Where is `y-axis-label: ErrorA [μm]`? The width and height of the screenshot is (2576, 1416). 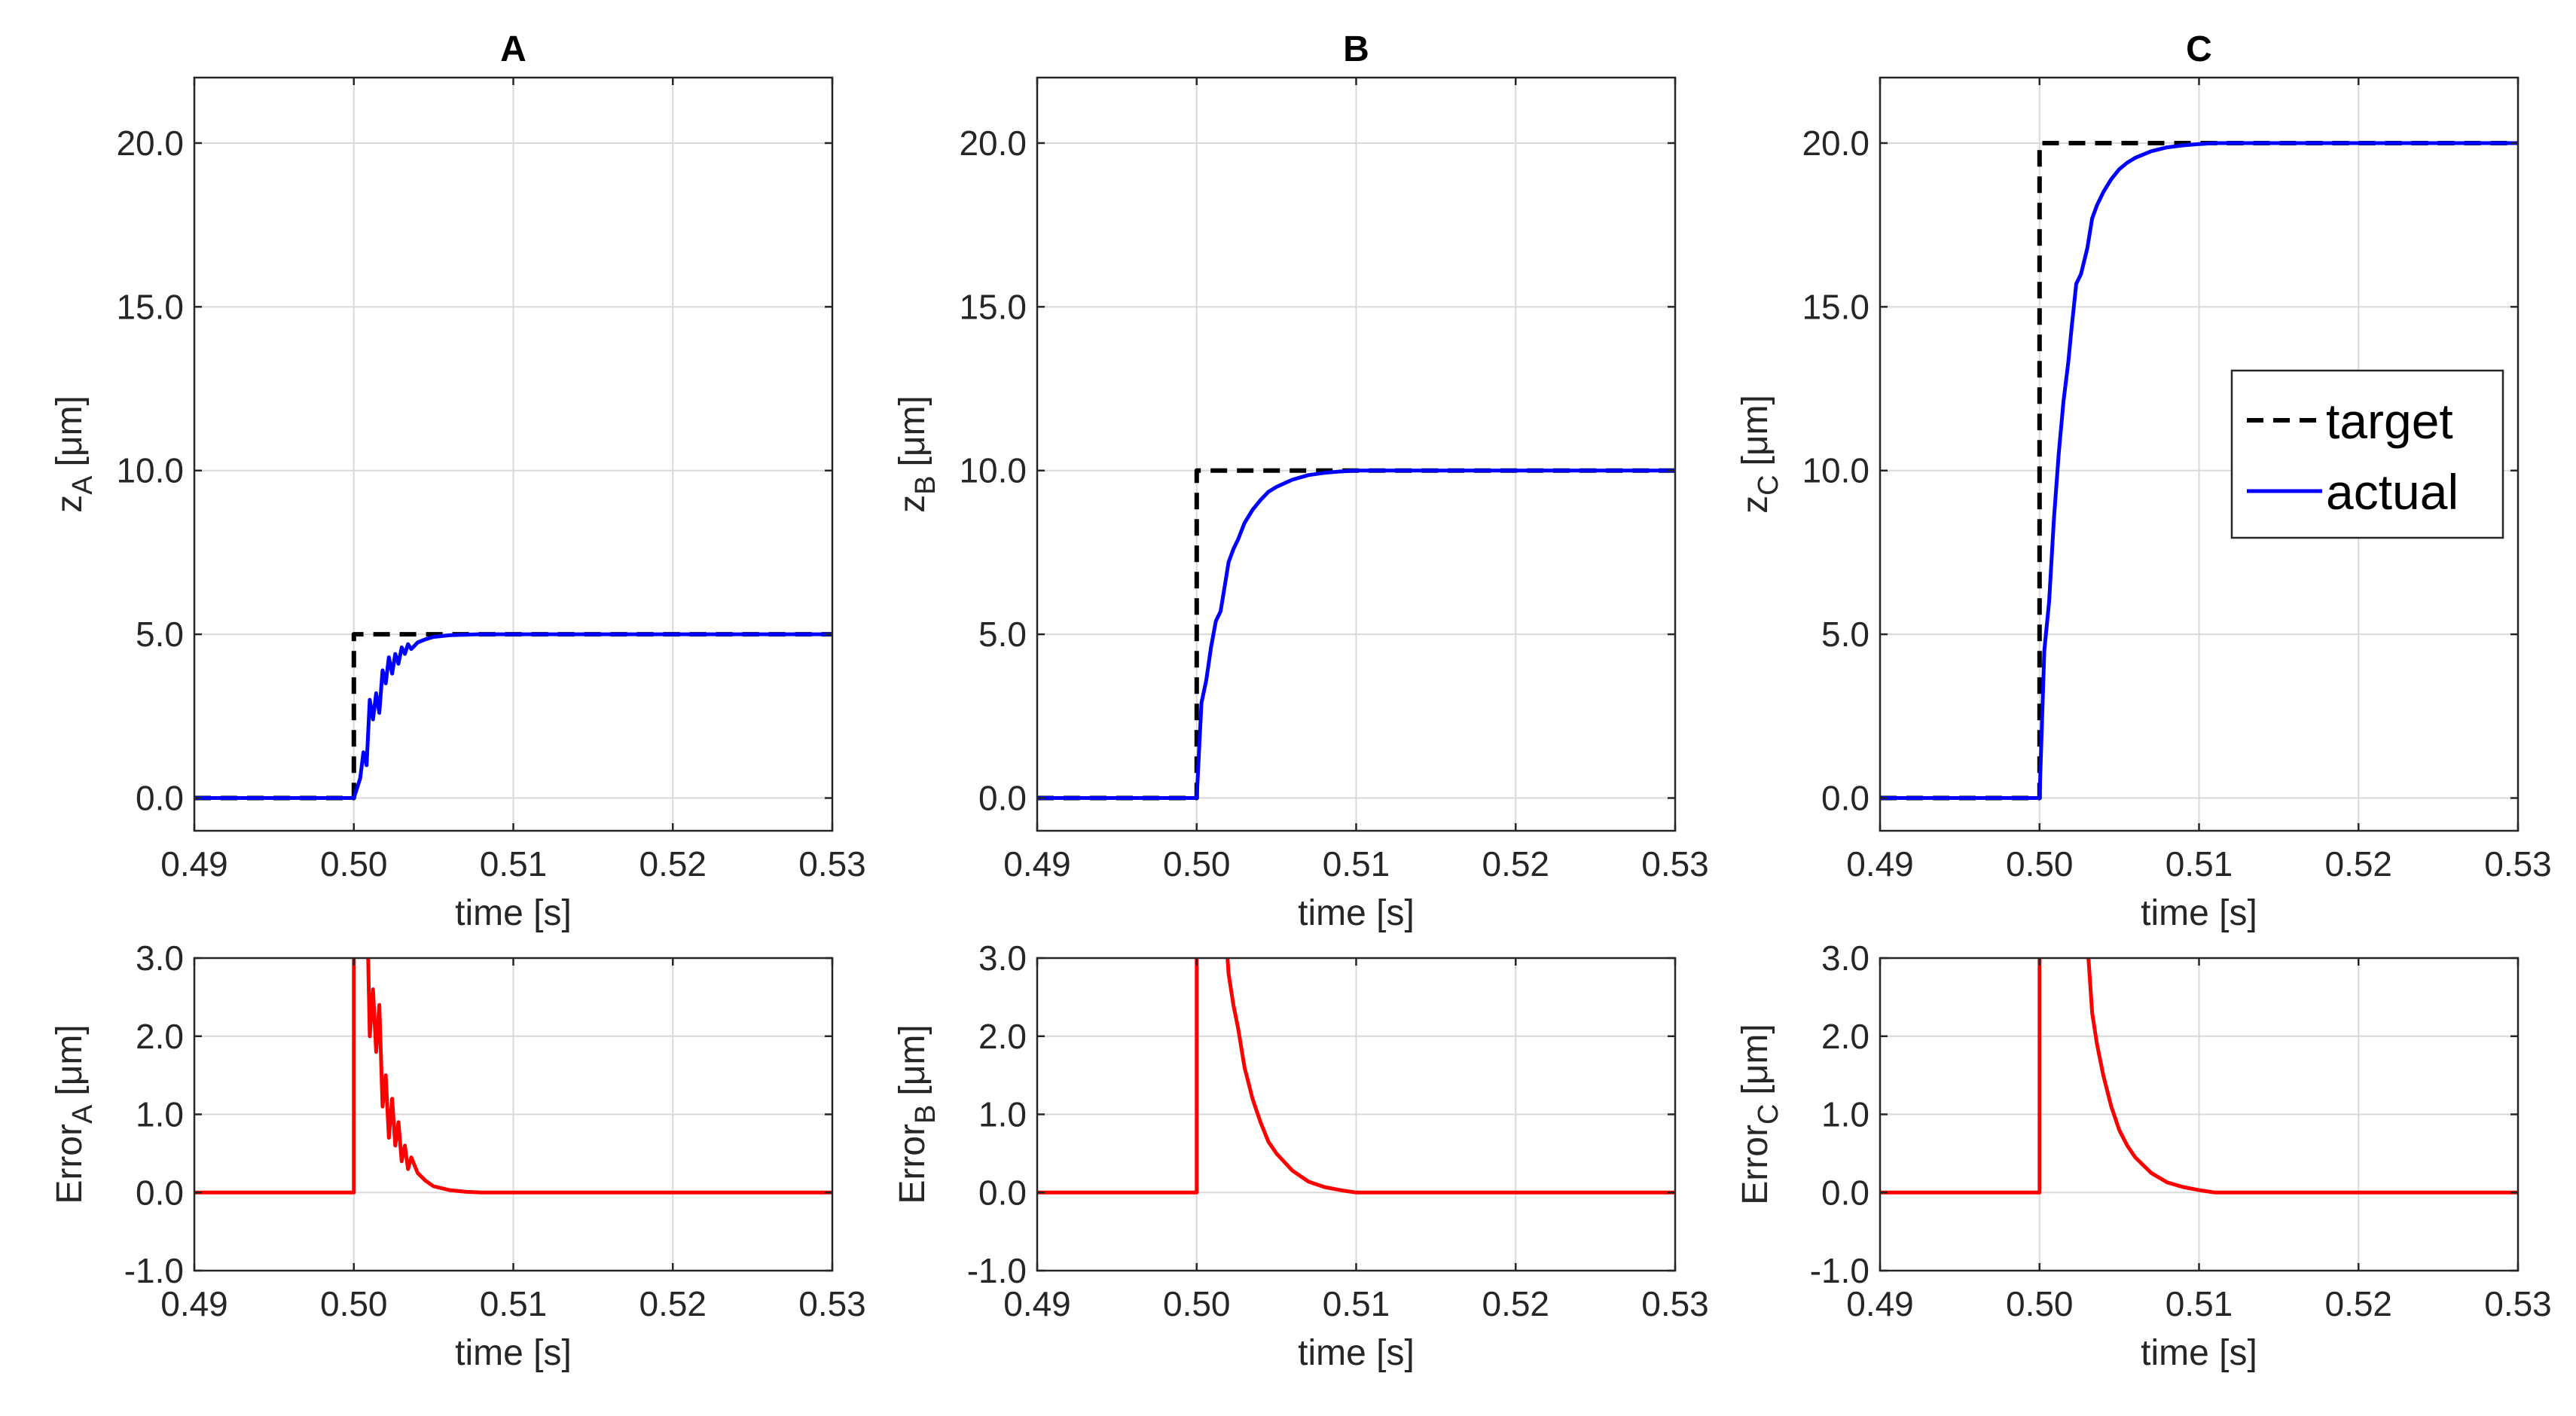
y-axis-label: ErrorA [μm] is located at coordinates (74, 1114).